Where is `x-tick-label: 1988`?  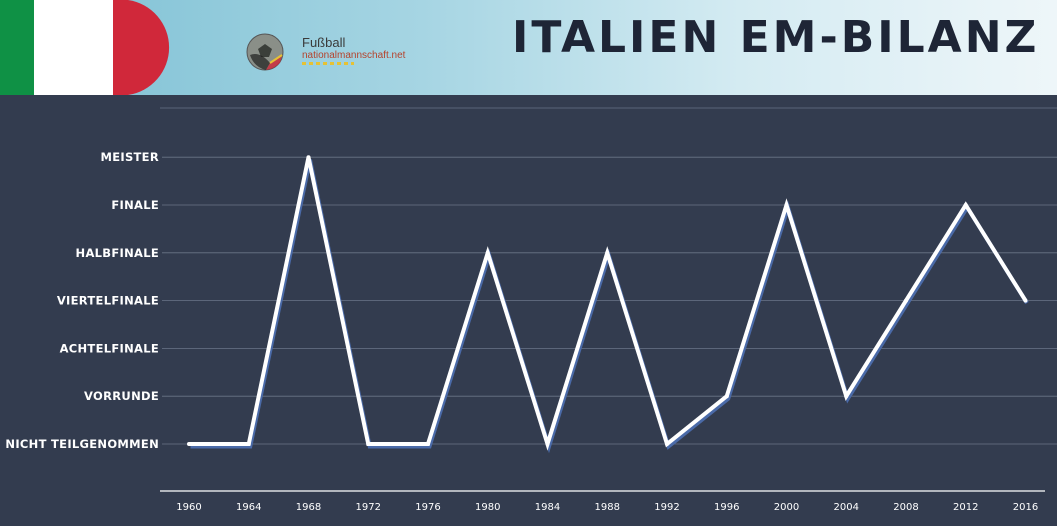
x-tick-label: 1988 is located at coordinates (607, 507).